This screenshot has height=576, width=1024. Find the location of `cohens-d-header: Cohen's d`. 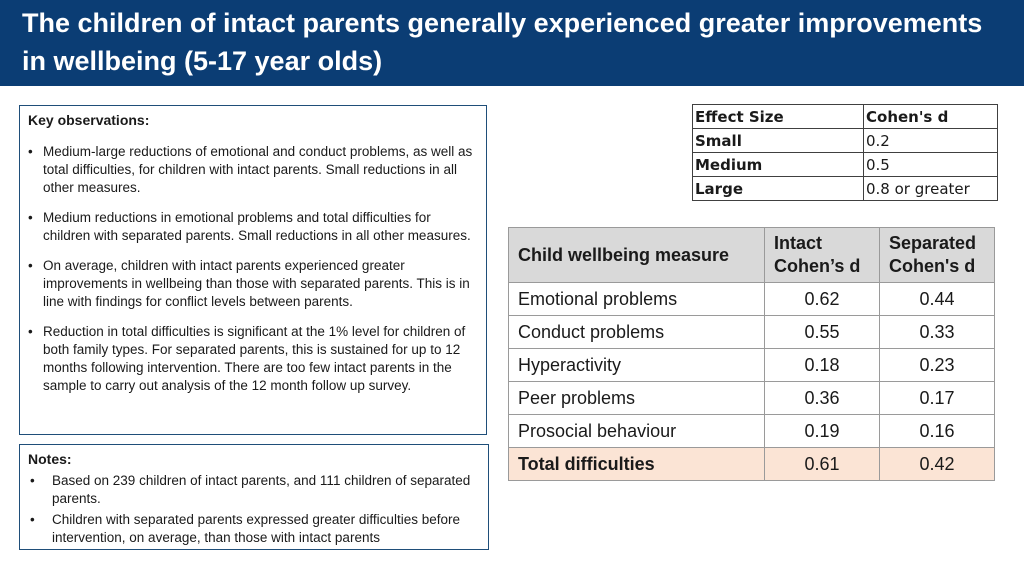

cohens-d-header: Cohen's d is located at coordinates (930, 116).